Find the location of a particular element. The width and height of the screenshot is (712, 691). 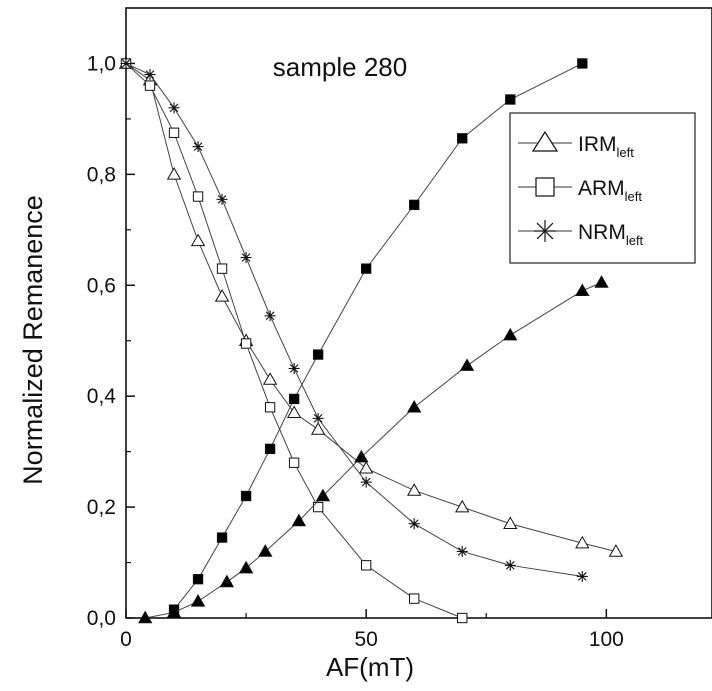

legend-label-main: ARM is located at coordinates (601, 188).